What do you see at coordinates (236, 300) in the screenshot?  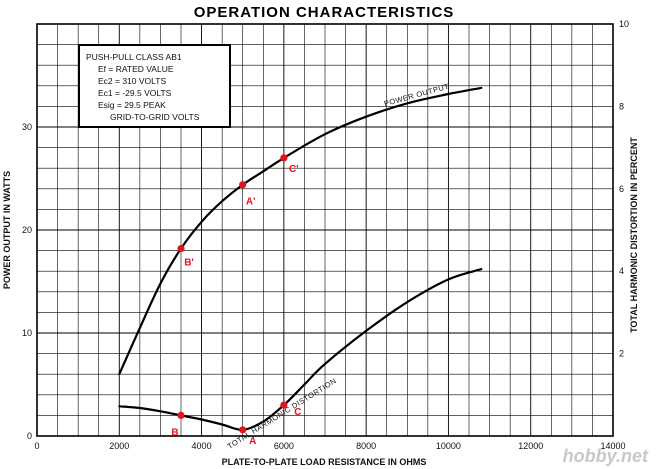 I see `marked-points: A B C A' B' C'` at bounding box center [236, 300].